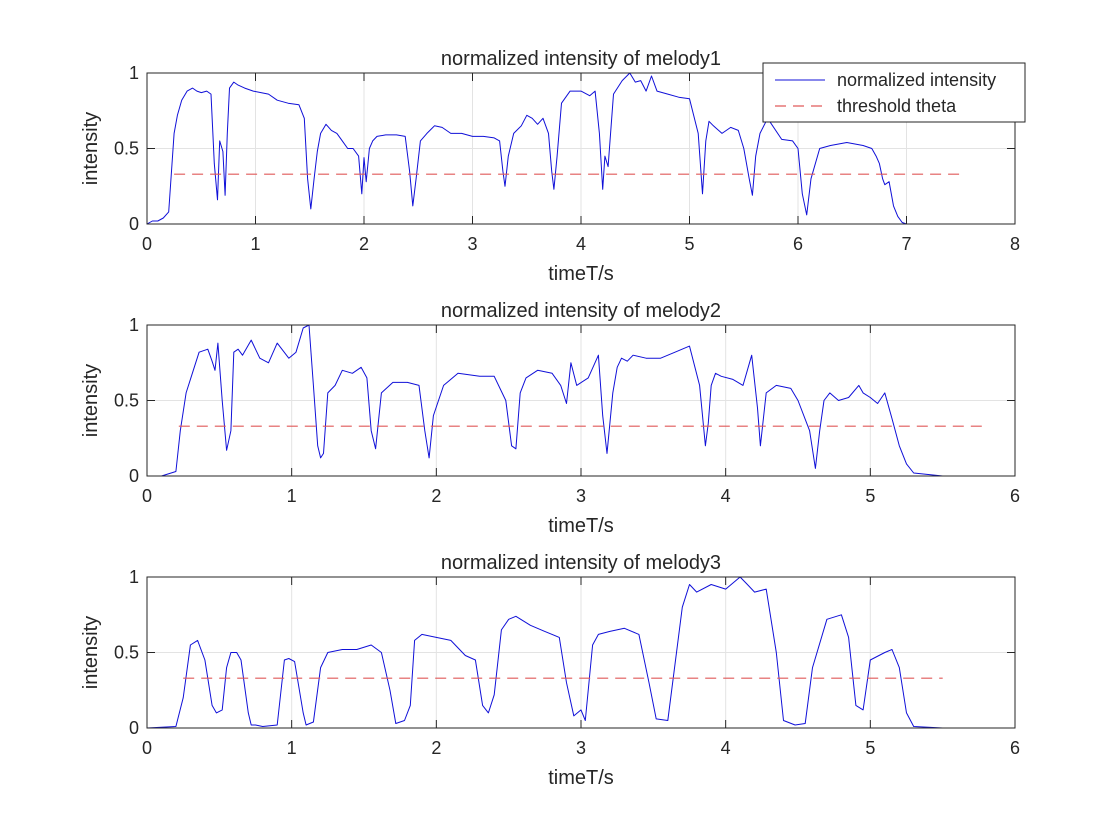 The image size is (1120, 840). What do you see at coordinates (897, 106) in the screenshot?
I see `legend-label: threshold theta` at bounding box center [897, 106].